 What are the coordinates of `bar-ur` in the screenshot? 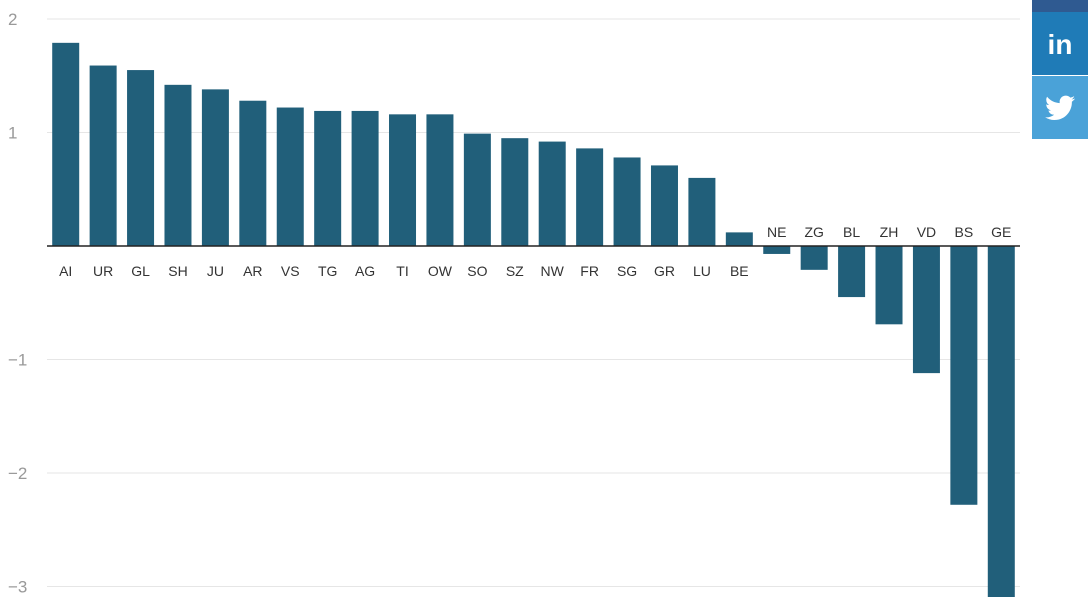 It's located at (103, 155).